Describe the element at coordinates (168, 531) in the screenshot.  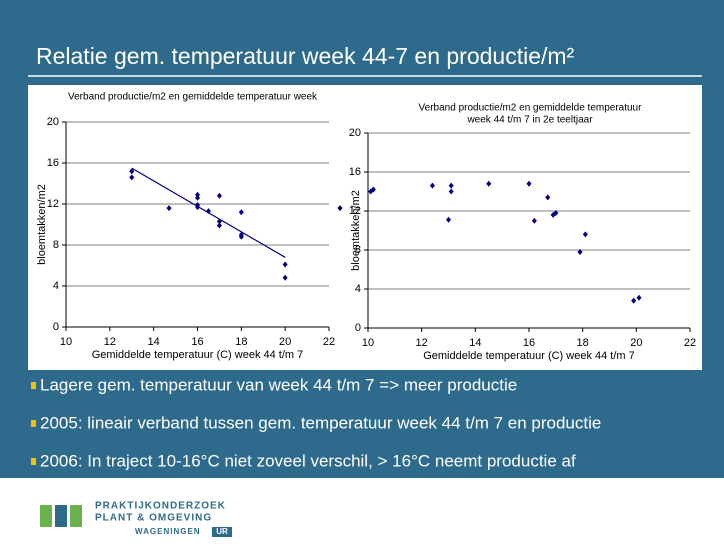
I see `logo-text: WAGENINGEN` at that location.